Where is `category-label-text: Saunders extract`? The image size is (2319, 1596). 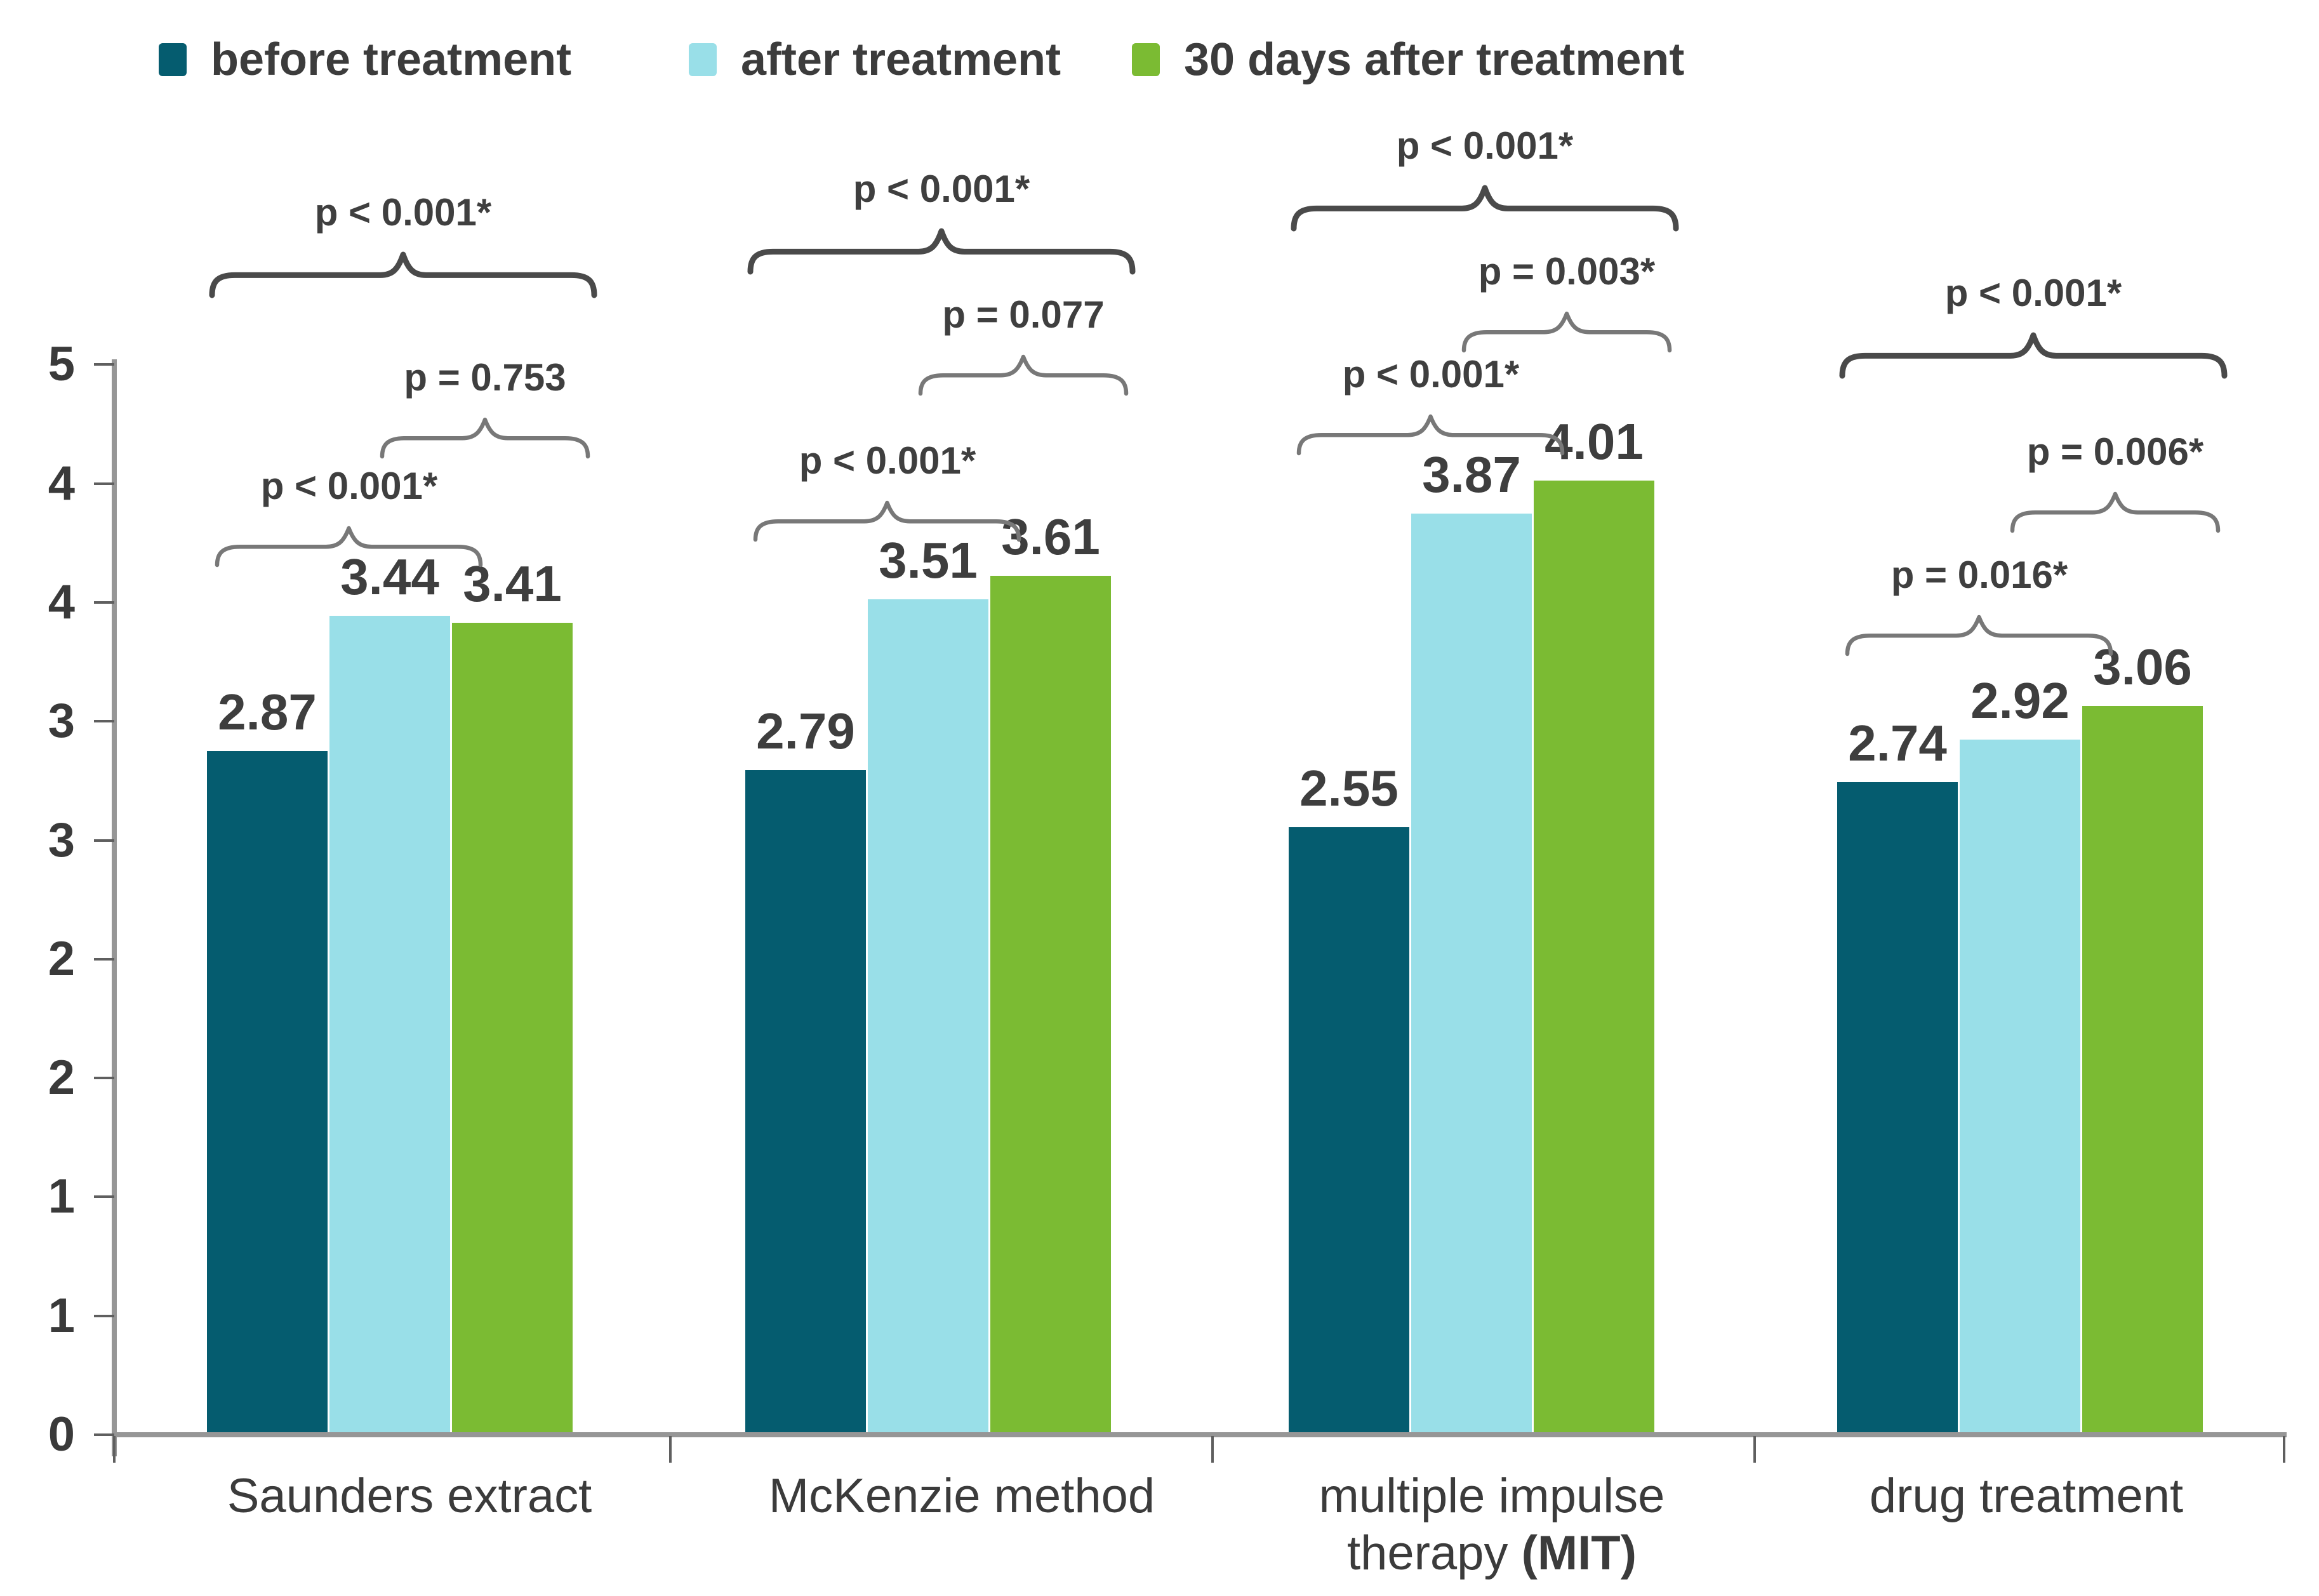
category-label-text: Saunders extract is located at coordinates (409, 1496).